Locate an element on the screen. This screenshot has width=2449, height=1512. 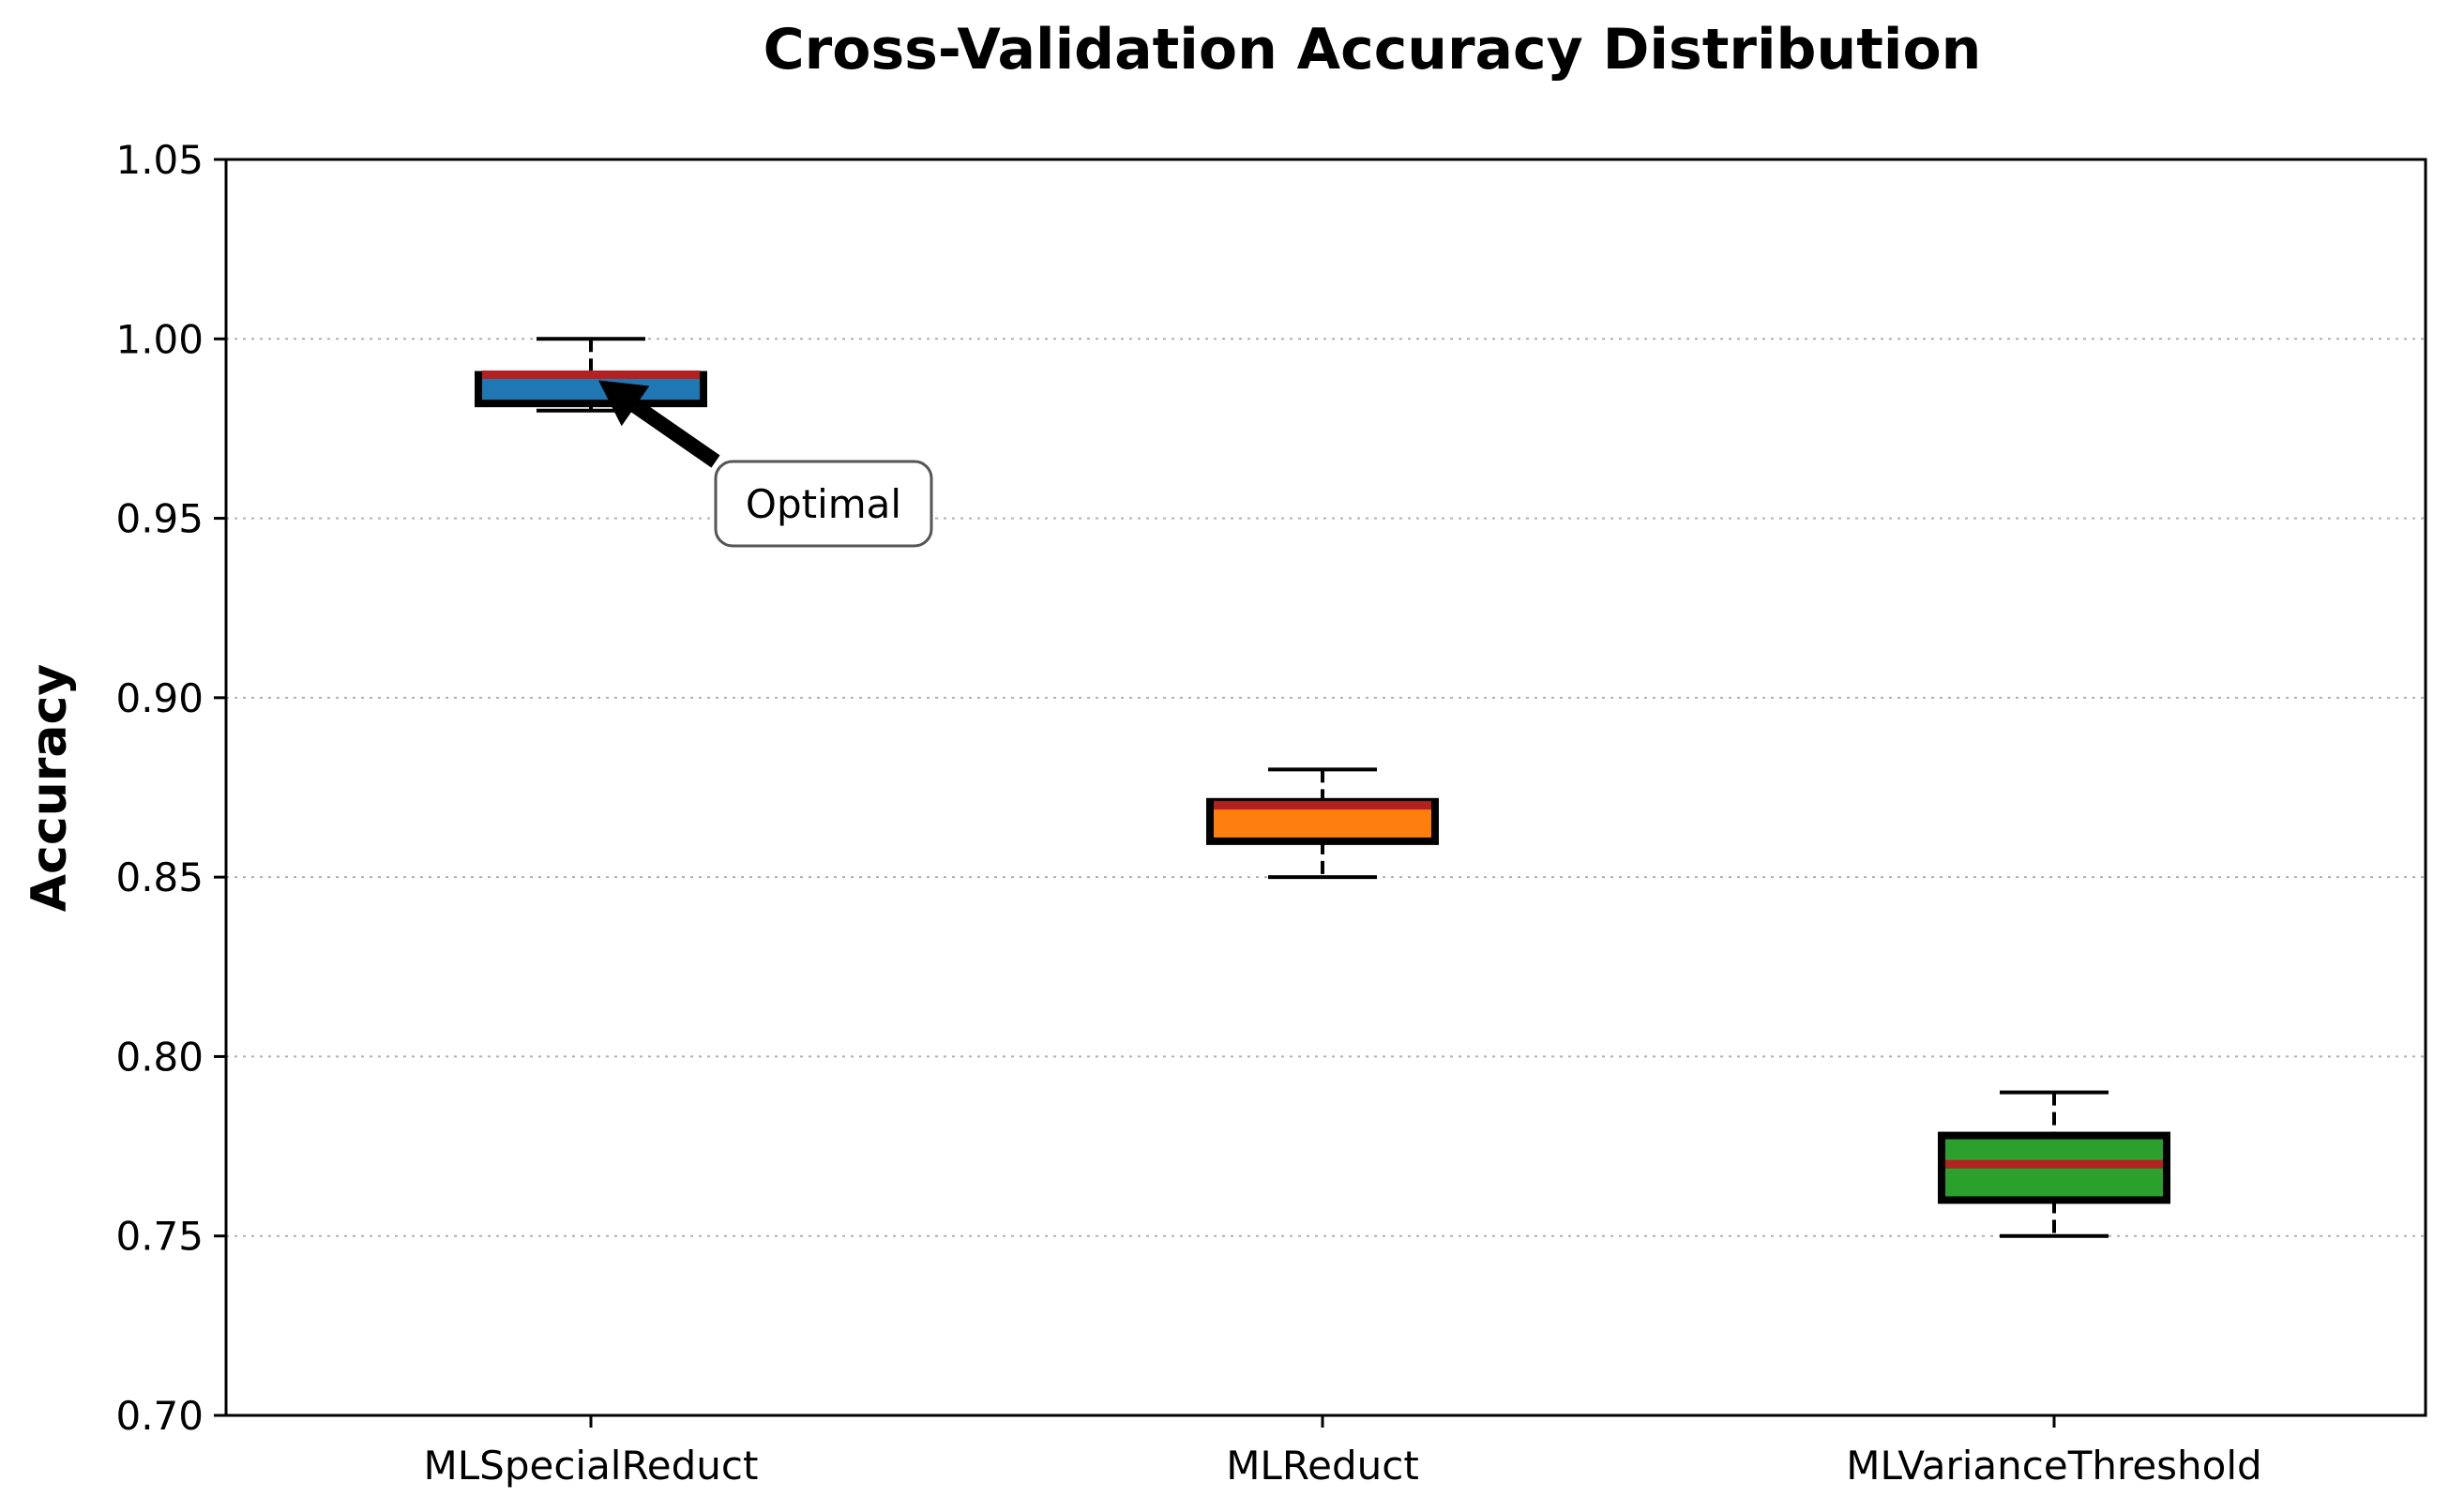
y-axis-ticks: 0.70 0.75 0.80 0.85 0.90 0.95 1.00 1.05 is located at coordinates (170, 788).